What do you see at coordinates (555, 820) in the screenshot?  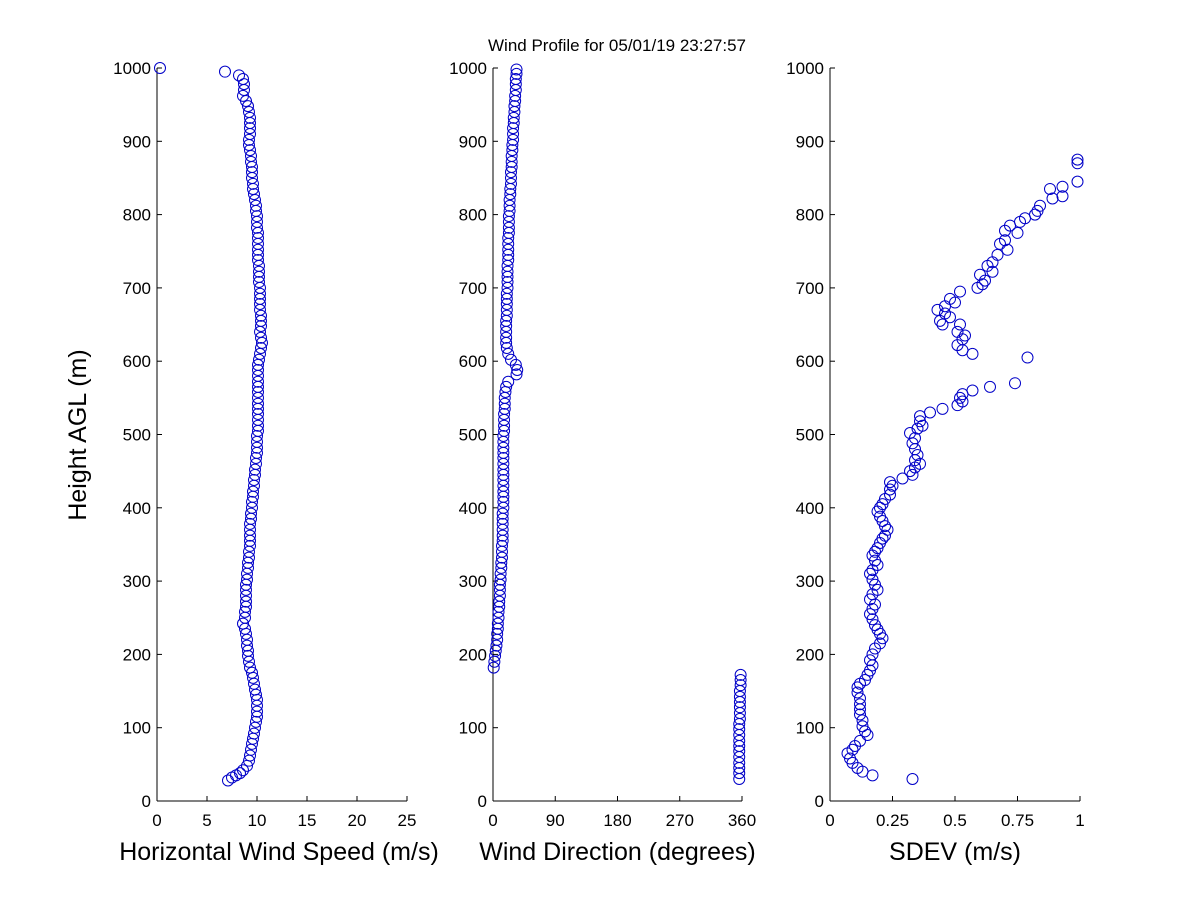 I see `x-tick-label: 90` at bounding box center [555, 820].